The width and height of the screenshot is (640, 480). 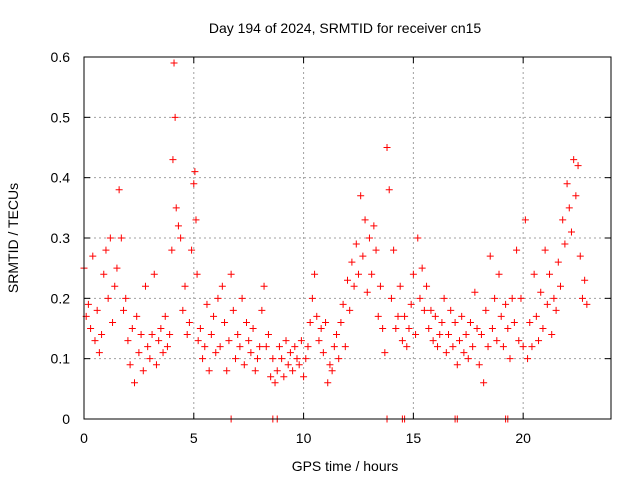 I want to click on y-tick-label: 0.1, so click(x=61, y=359).